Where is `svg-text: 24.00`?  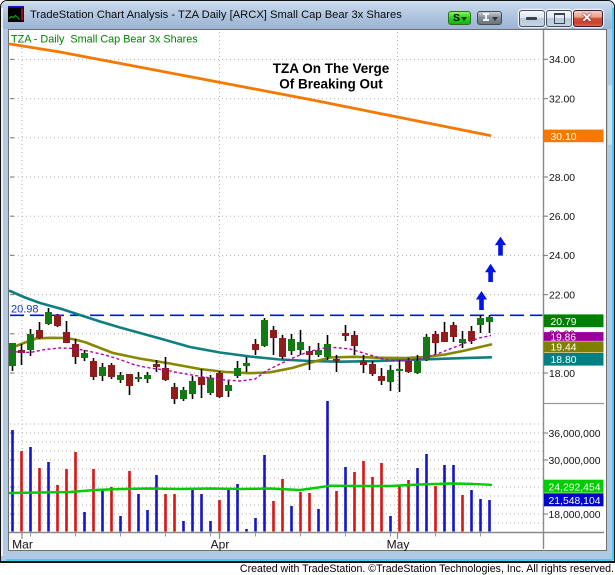 svg-text: 24.00 is located at coordinates (562, 256).